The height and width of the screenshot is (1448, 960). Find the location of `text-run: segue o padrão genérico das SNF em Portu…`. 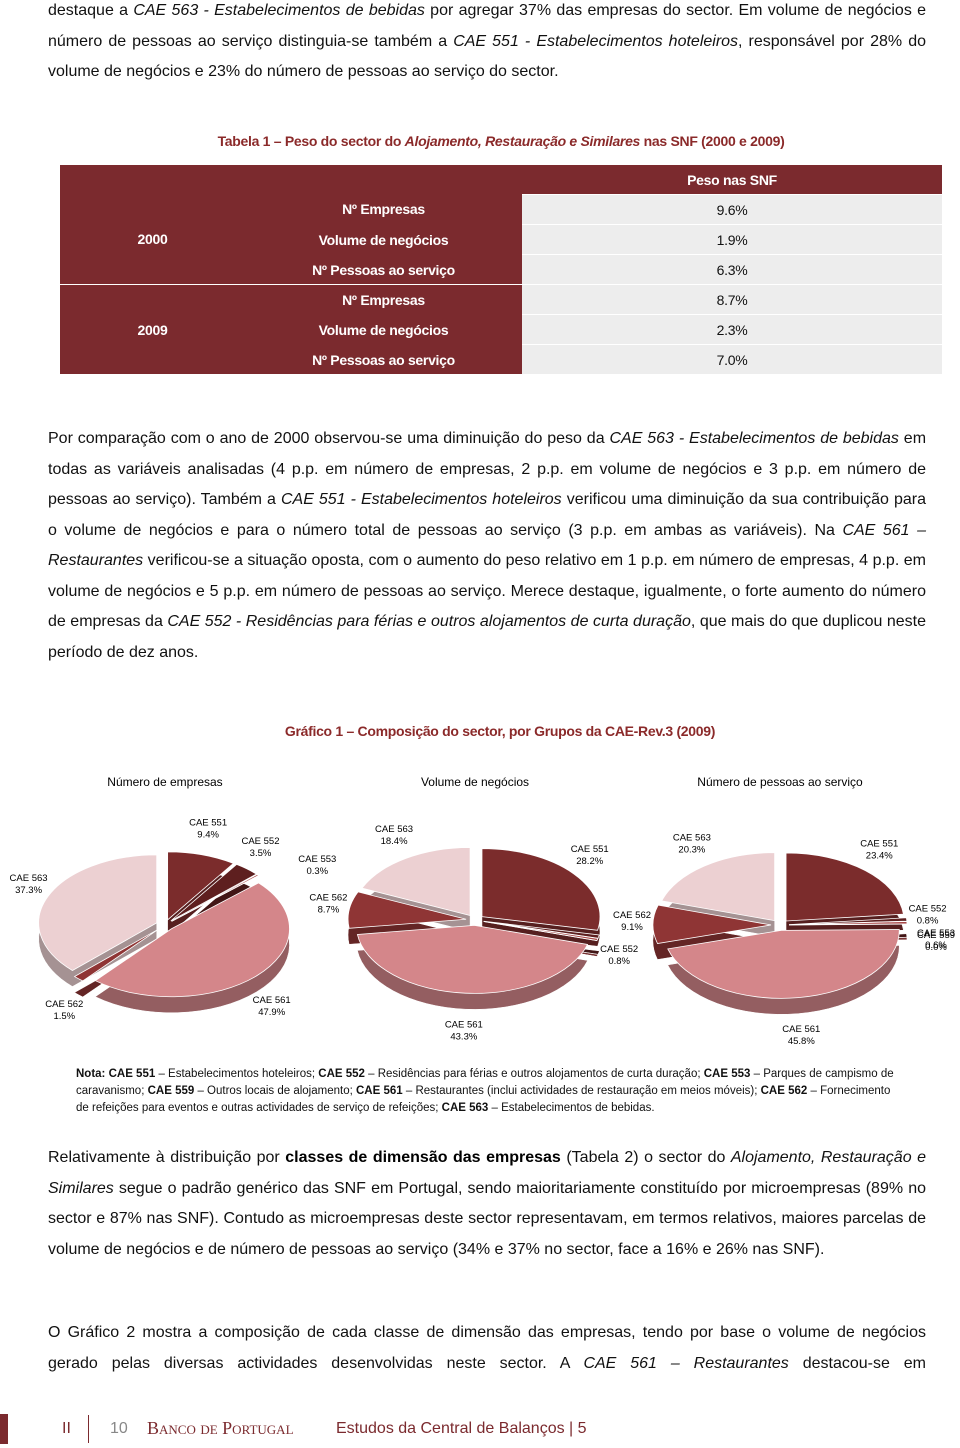

text-run: segue o padrão genérico das SNF em Portu… is located at coordinates (487, 1218).